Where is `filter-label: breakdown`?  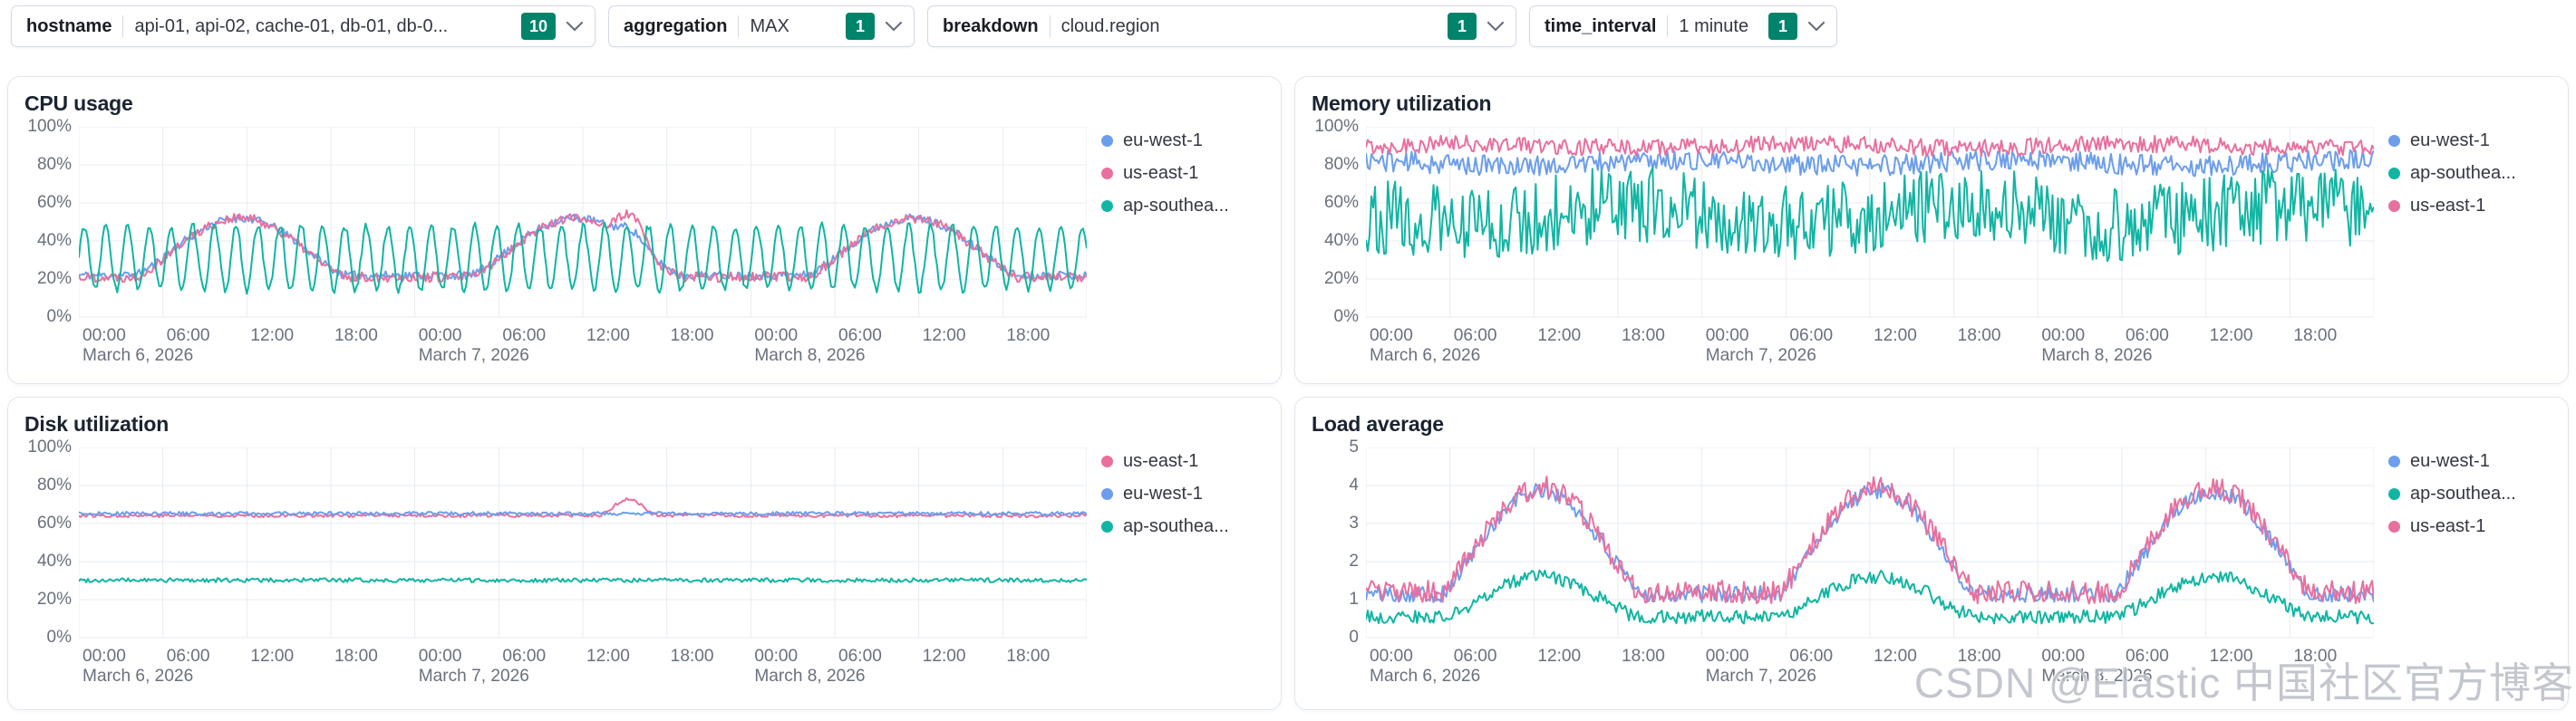 filter-label: breakdown is located at coordinates (991, 25).